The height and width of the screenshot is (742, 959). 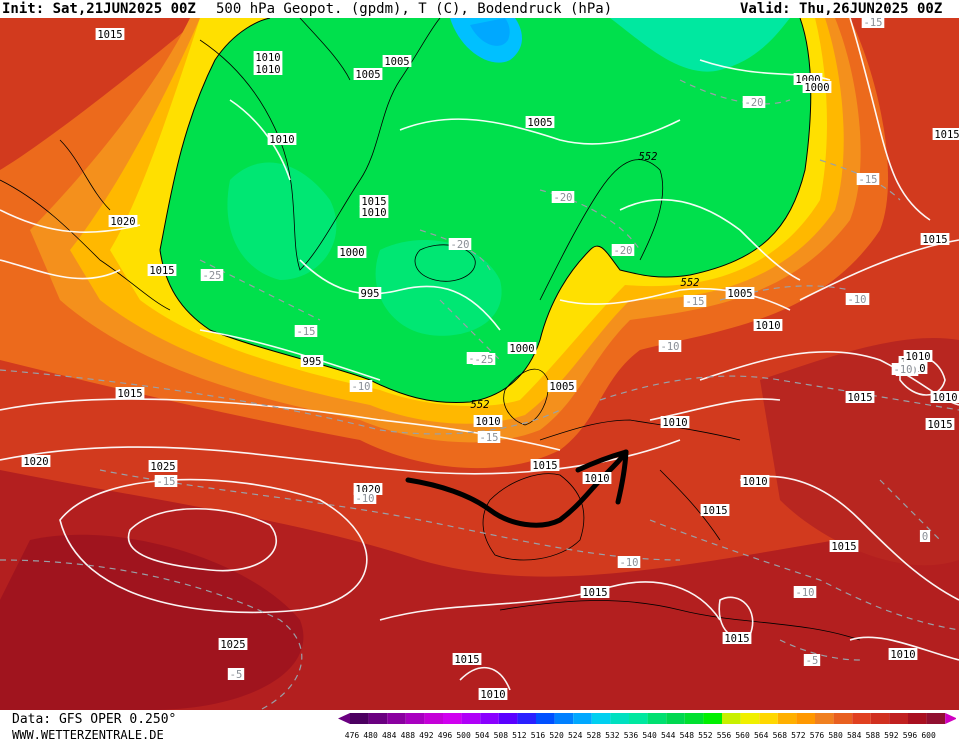 What do you see at coordinates (910, 735) in the screenshot?
I see `colorbar-tick-label: 596` at bounding box center [910, 735].